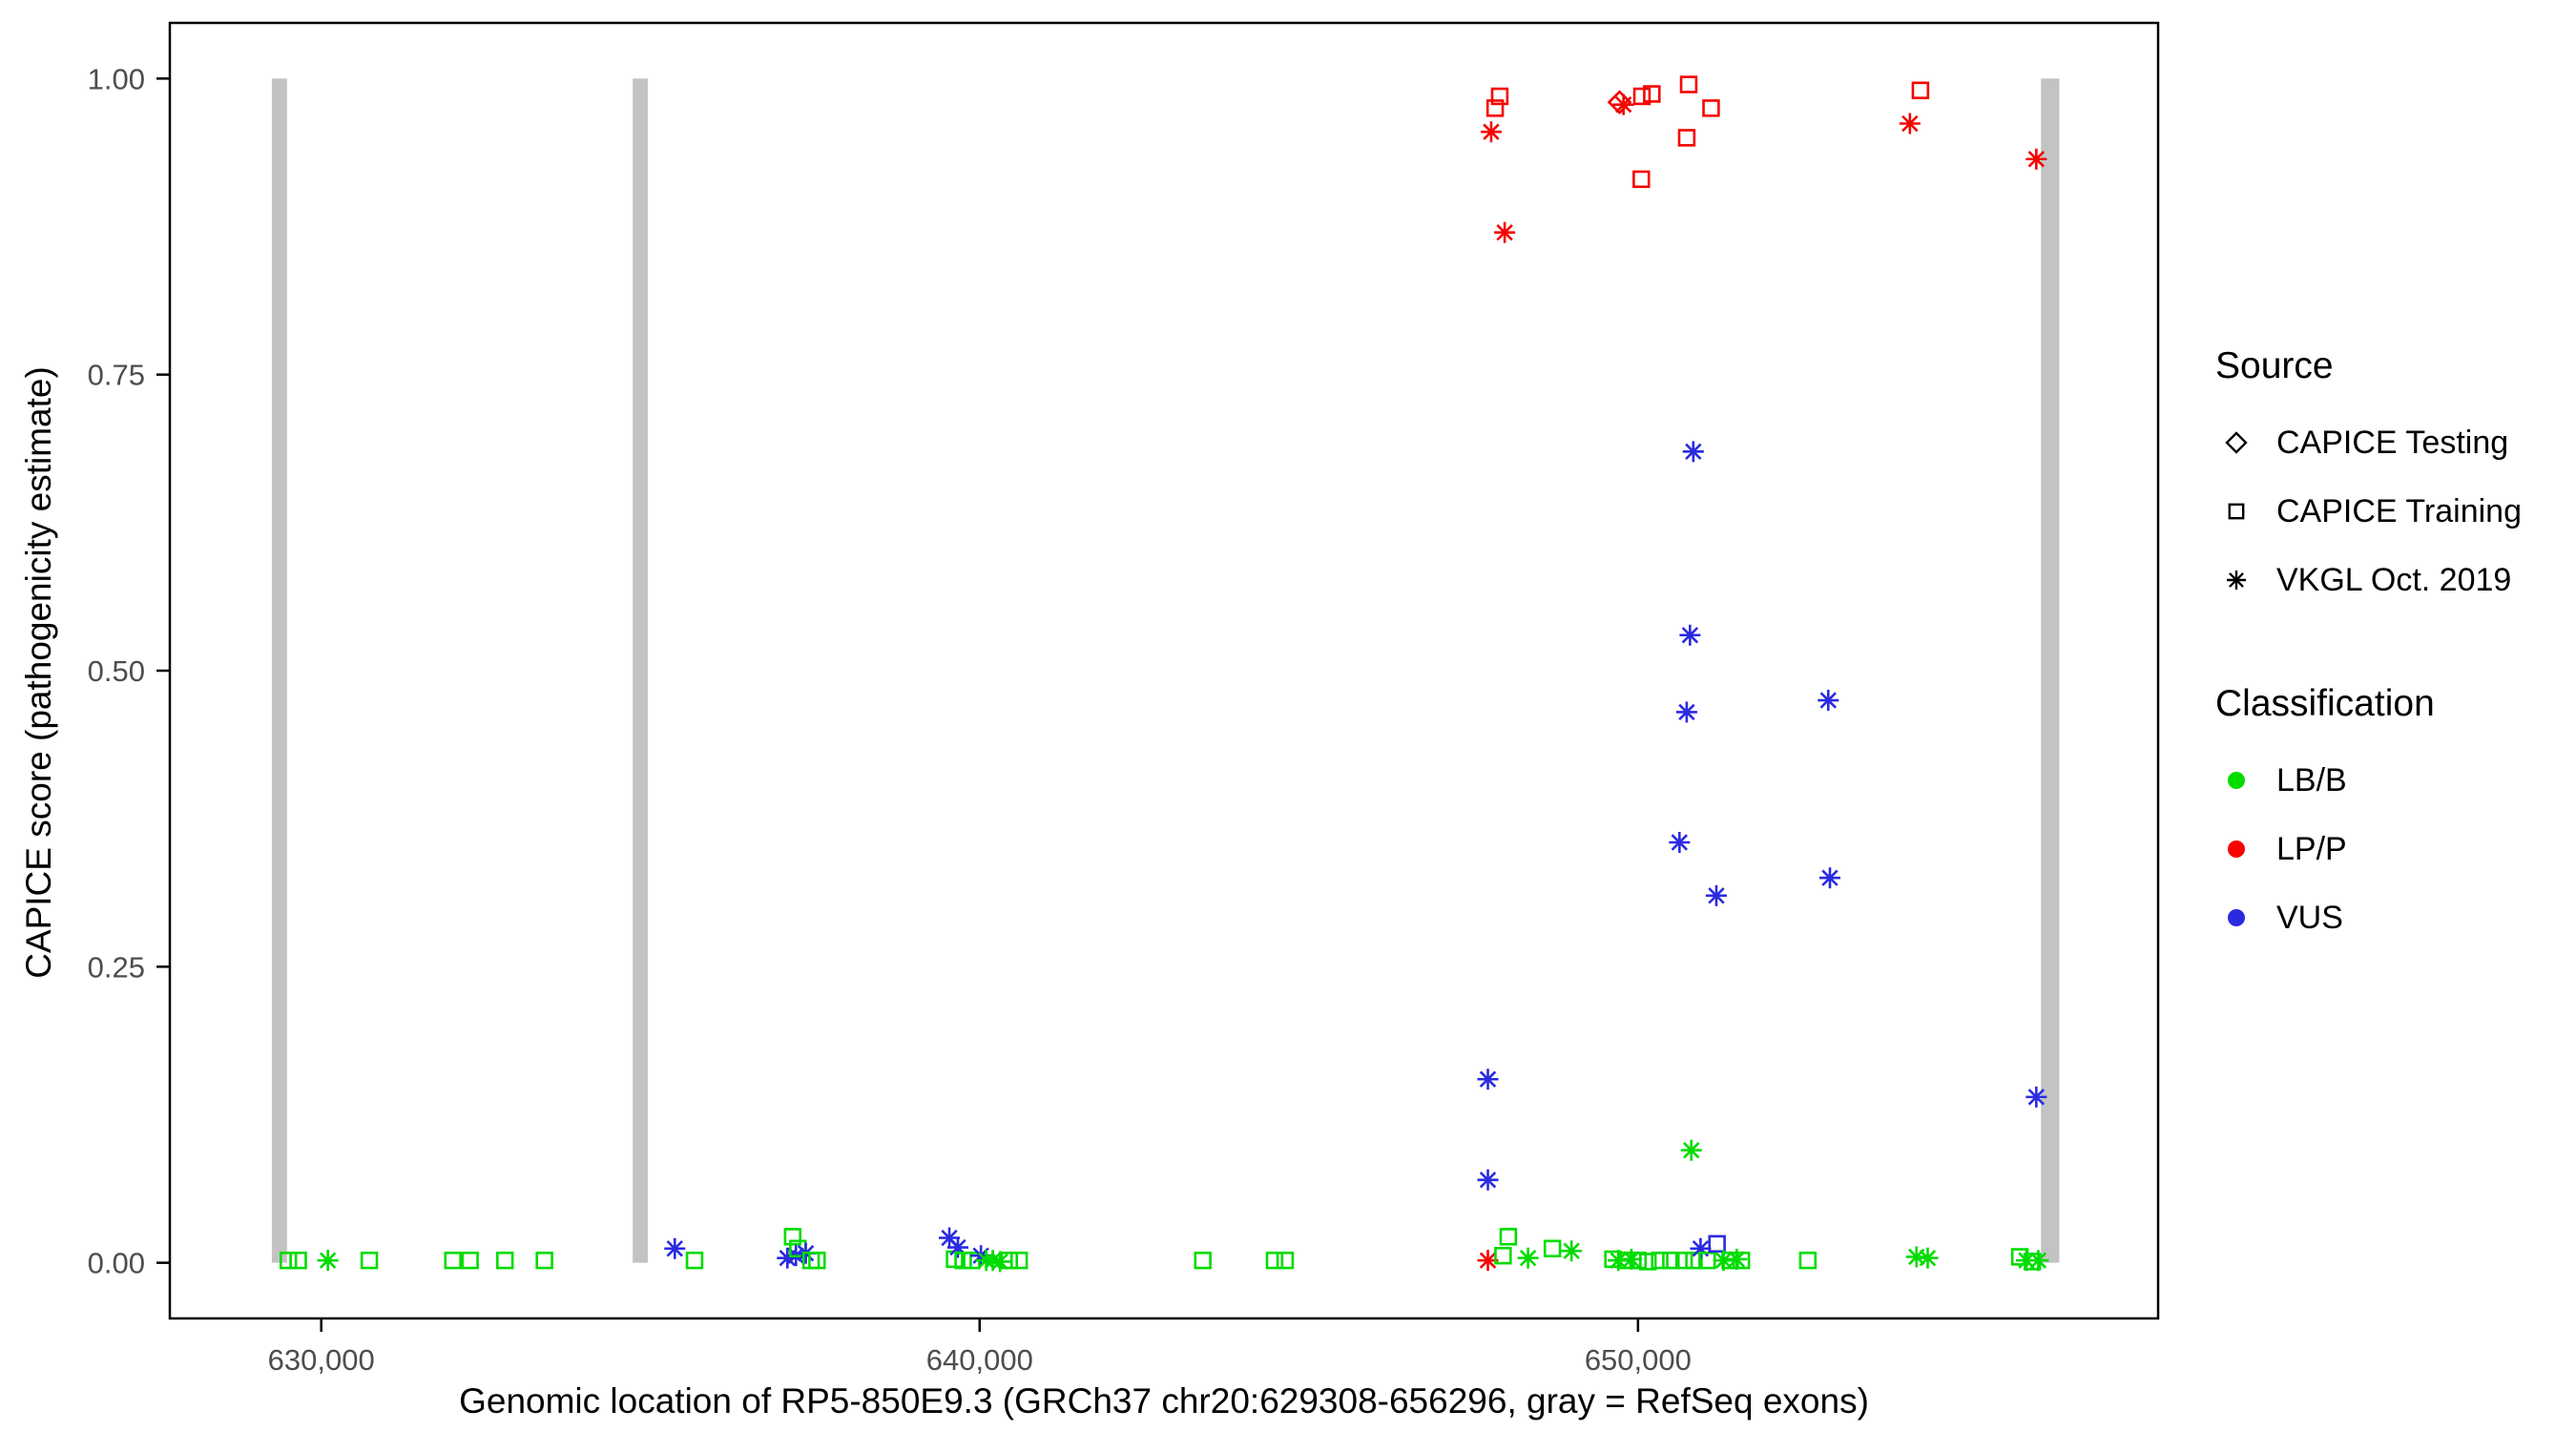 This screenshot has height=1431, width=2576. I want to click on x-tick-label: 630,000, so click(321, 1360).